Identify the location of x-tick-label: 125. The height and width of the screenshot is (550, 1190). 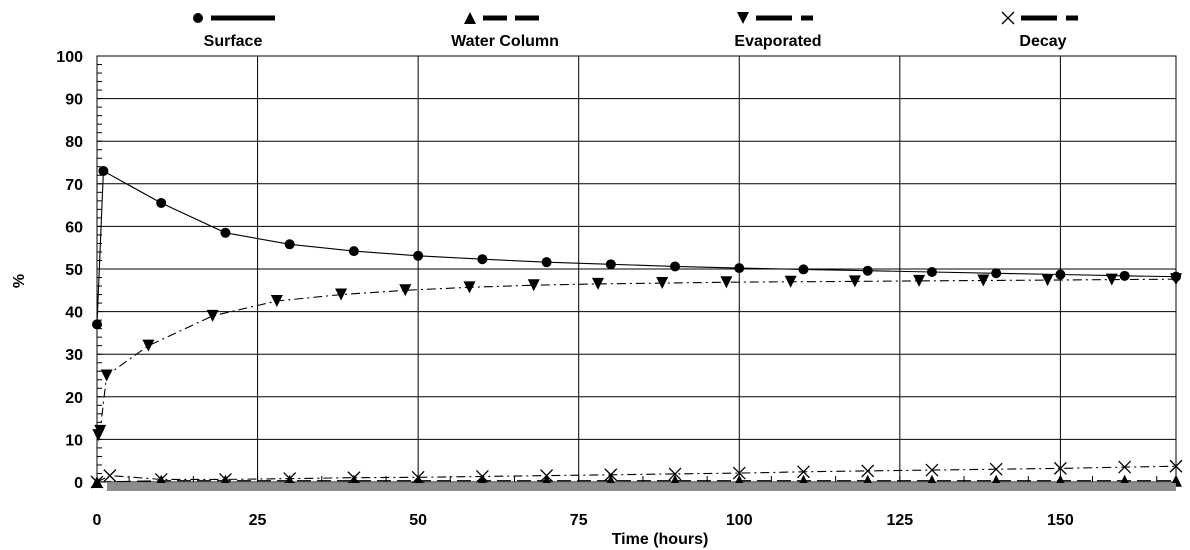
(899, 520).